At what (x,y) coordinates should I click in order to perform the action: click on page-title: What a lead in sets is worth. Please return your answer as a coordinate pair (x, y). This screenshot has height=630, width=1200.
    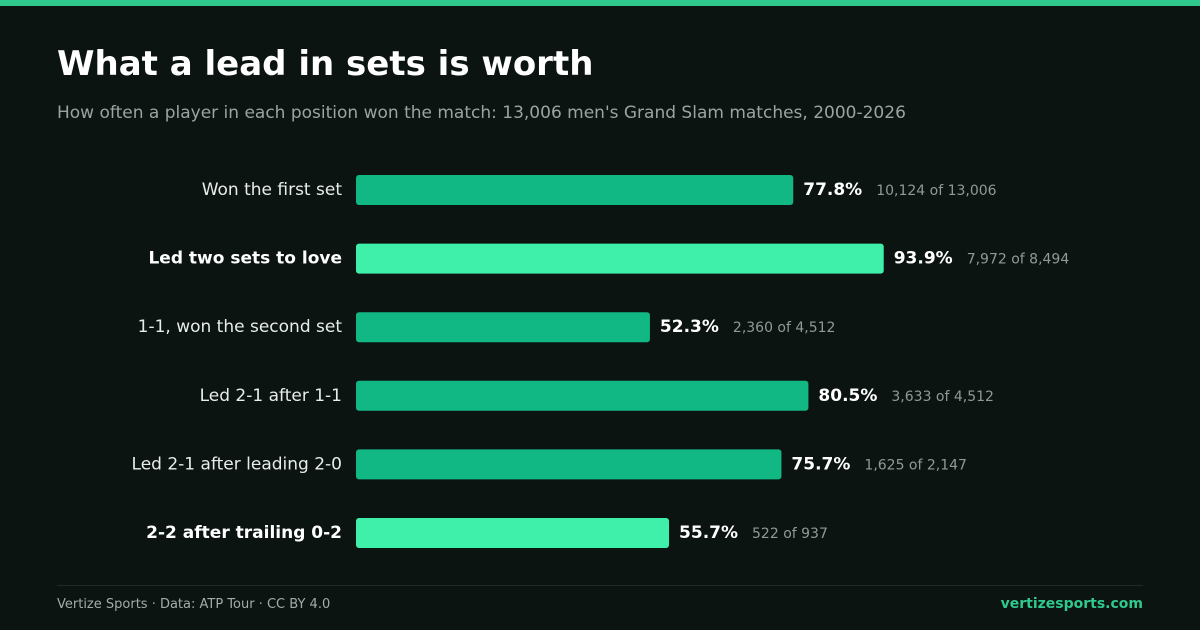
    Looking at the image, I should click on (325, 64).